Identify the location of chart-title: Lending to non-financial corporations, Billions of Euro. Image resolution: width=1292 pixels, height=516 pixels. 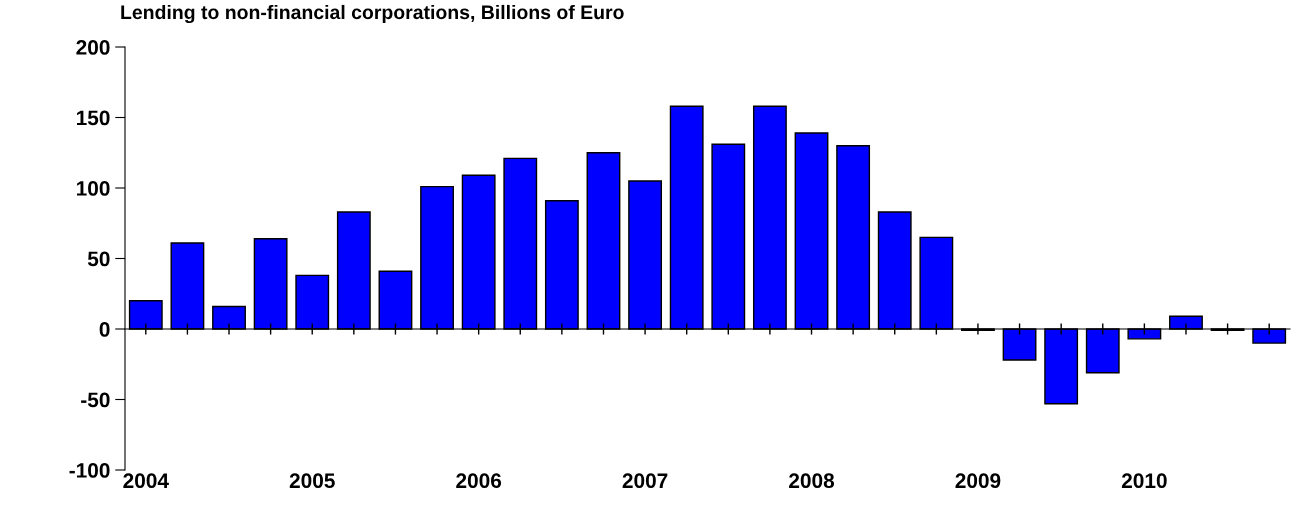
(372, 14).